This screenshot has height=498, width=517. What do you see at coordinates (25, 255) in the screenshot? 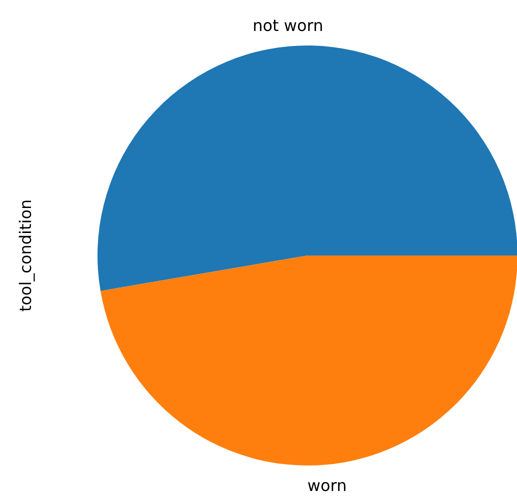
I see `text: tool_condition` at bounding box center [25, 255].